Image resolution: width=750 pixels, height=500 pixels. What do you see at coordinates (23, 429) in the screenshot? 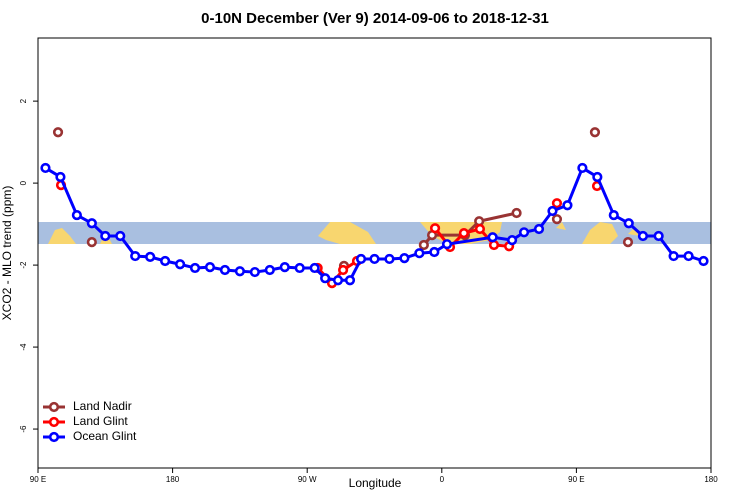
I see `y-tick-label: -6` at bounding box center [23, 429].